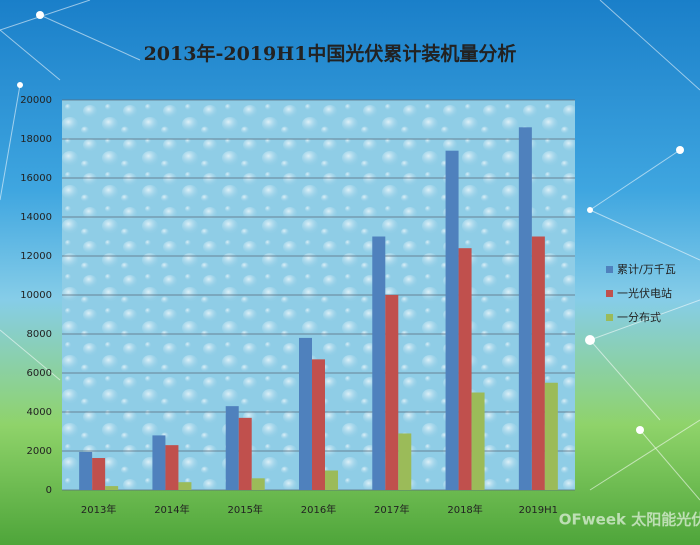 This screenshot has height=545, width=700. What do you see at coordinates (39, 412) in the screenshot?
I see `y-tick-label: 4000` at bounding box center [39, 412].